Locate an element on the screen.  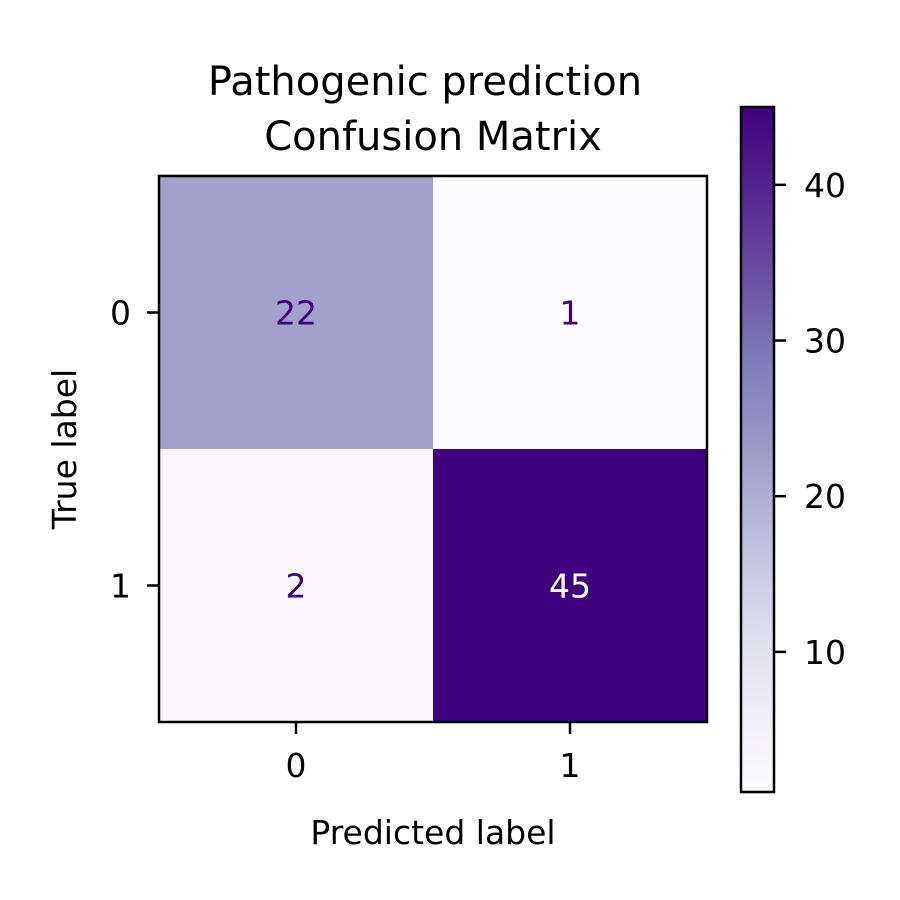
cell-value-r0-c0: 22 is located at coordinates (296, 313).